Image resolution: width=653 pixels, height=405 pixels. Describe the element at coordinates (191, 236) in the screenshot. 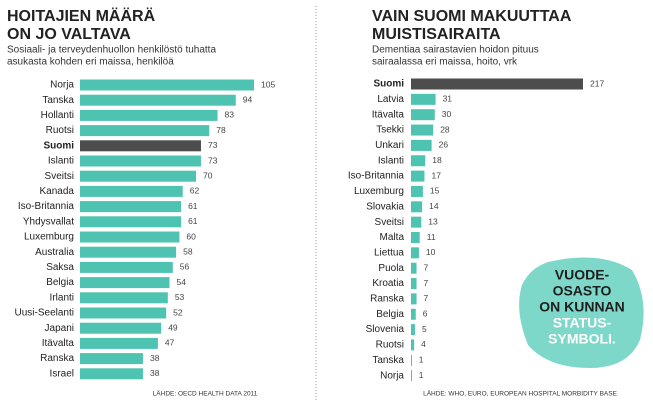

I see `value-label: 60` at that location.